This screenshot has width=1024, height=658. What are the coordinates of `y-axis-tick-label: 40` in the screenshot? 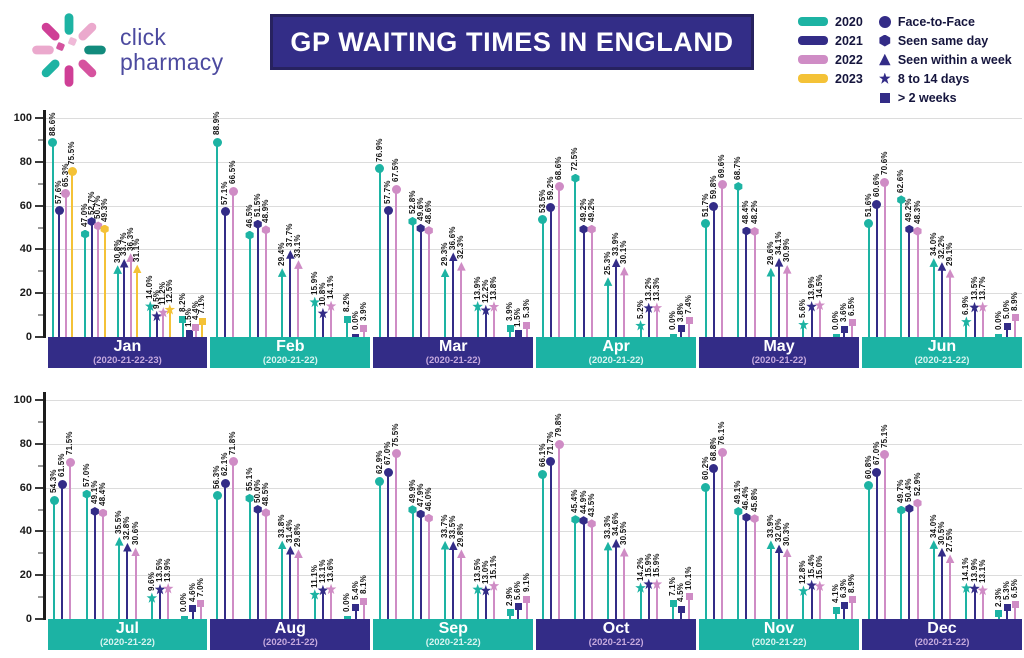 It's located at (25, 531).